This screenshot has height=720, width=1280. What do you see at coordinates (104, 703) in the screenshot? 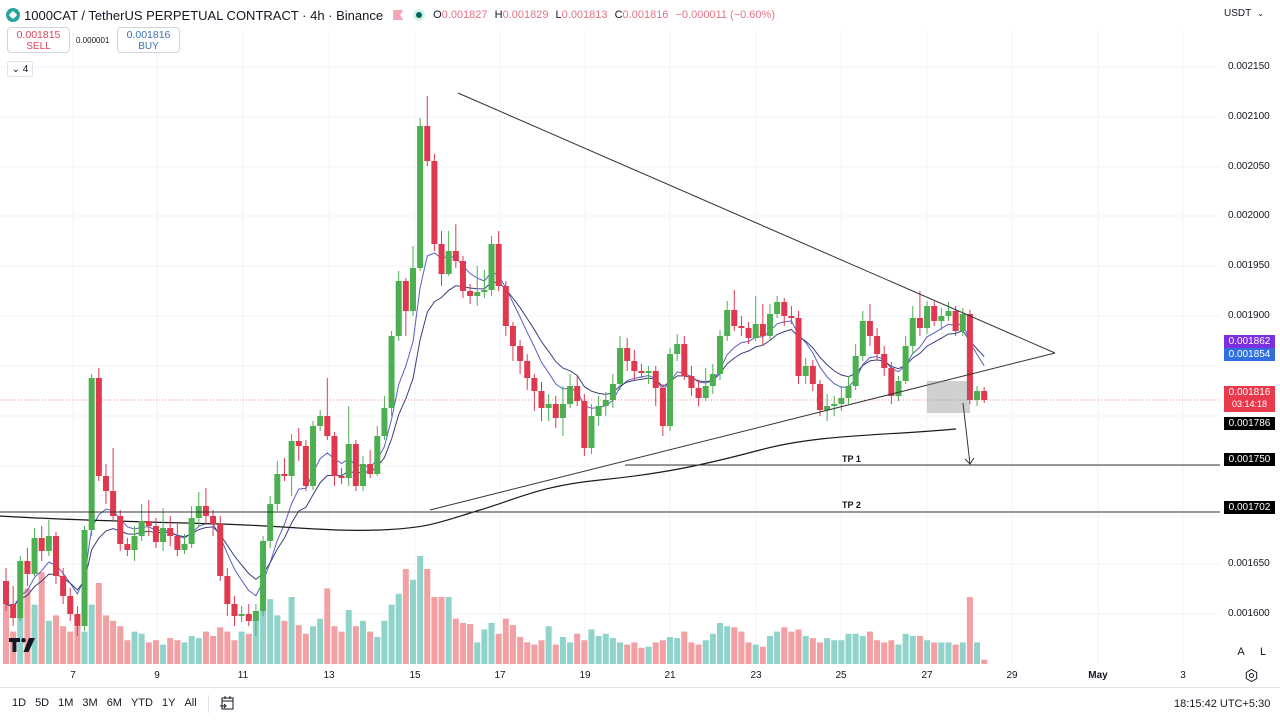
I see `date-range-selector: 1D 5D 1M 3M 6M YTD 1Y All` at bounding box center [104, 703].